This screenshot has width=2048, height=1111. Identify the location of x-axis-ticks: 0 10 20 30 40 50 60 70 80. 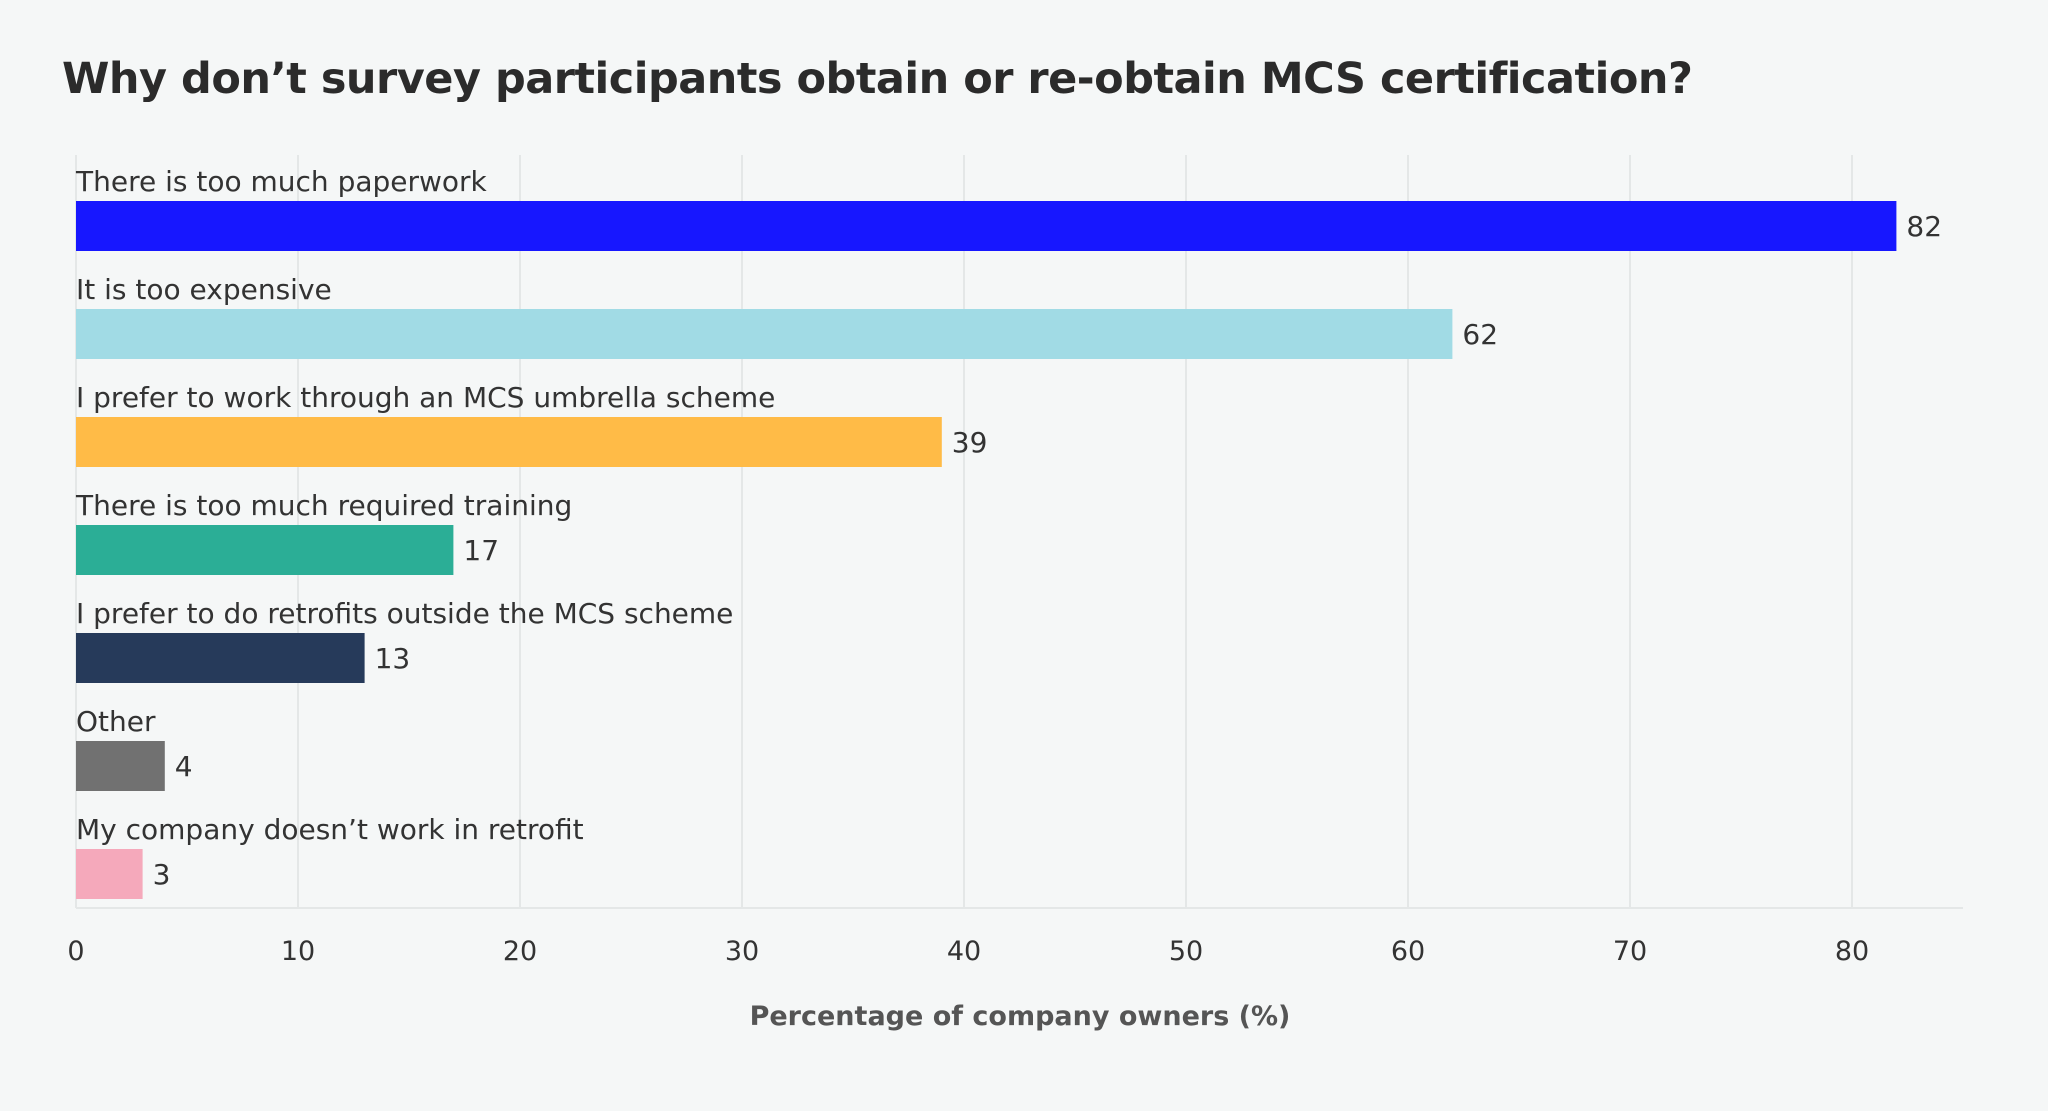
(968, 951).